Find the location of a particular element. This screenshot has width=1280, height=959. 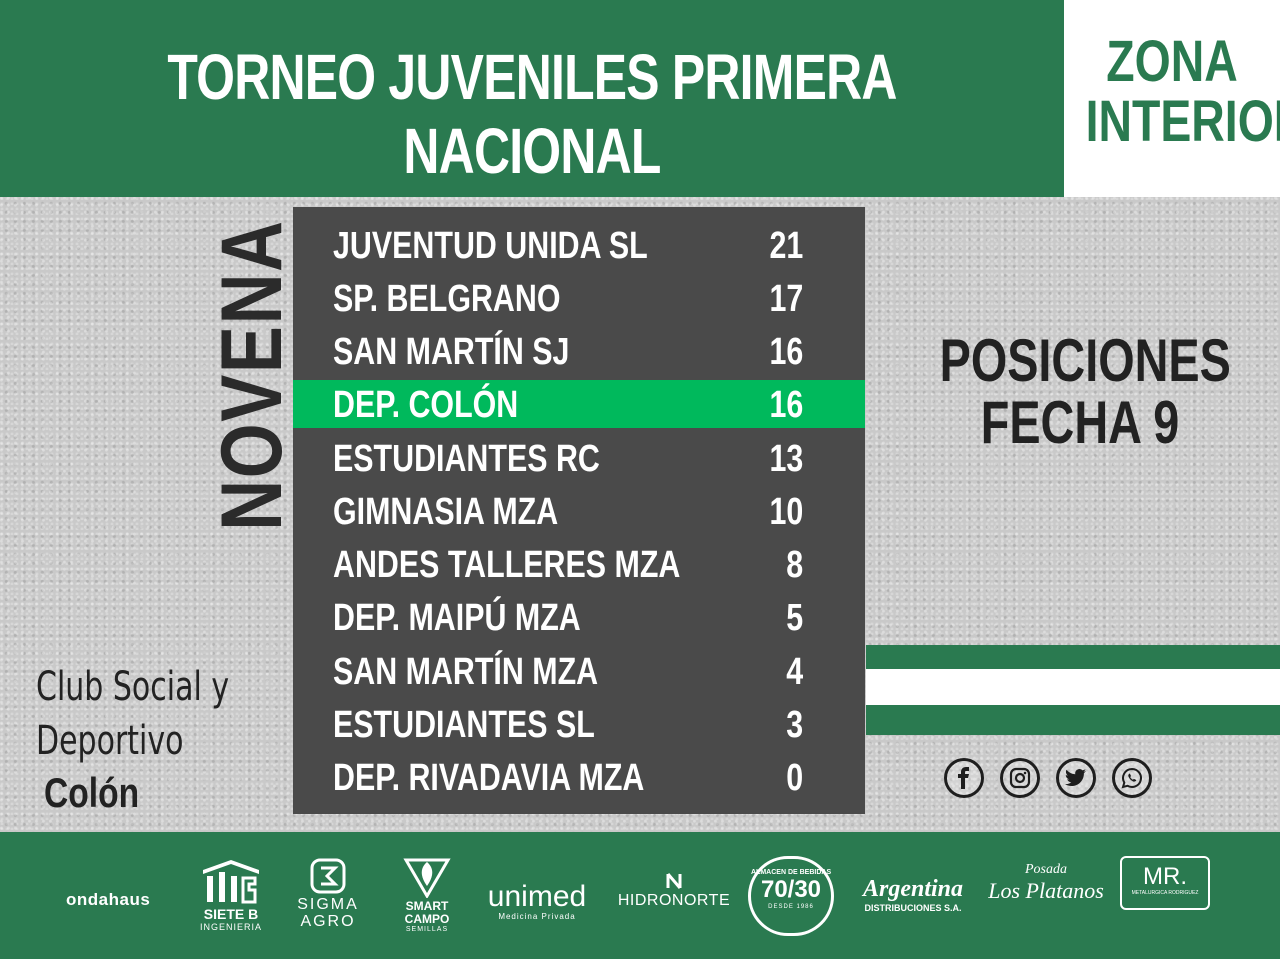

instagram-icon is located at coordinates (1020, 778).